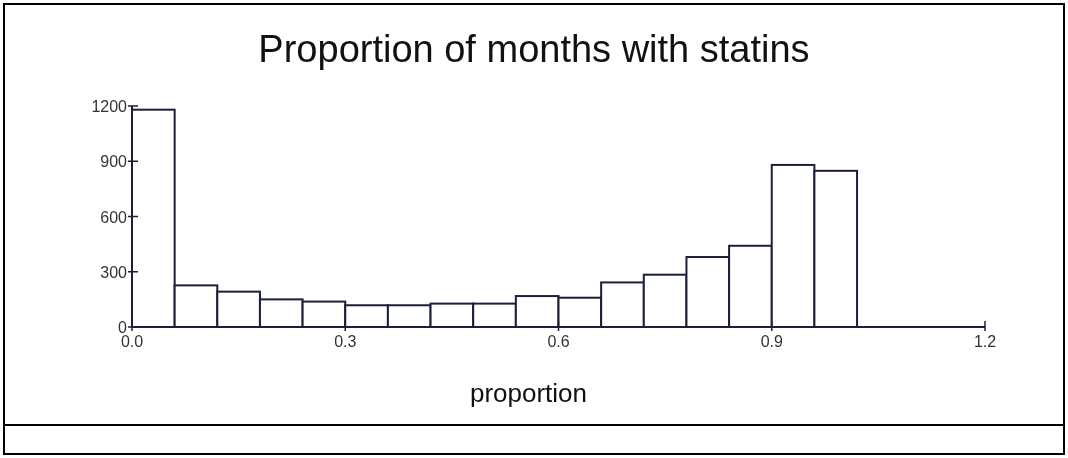 This screenshot has height=458, width=1068. I want to click on y-tick-label: 600, so click(114, 217).